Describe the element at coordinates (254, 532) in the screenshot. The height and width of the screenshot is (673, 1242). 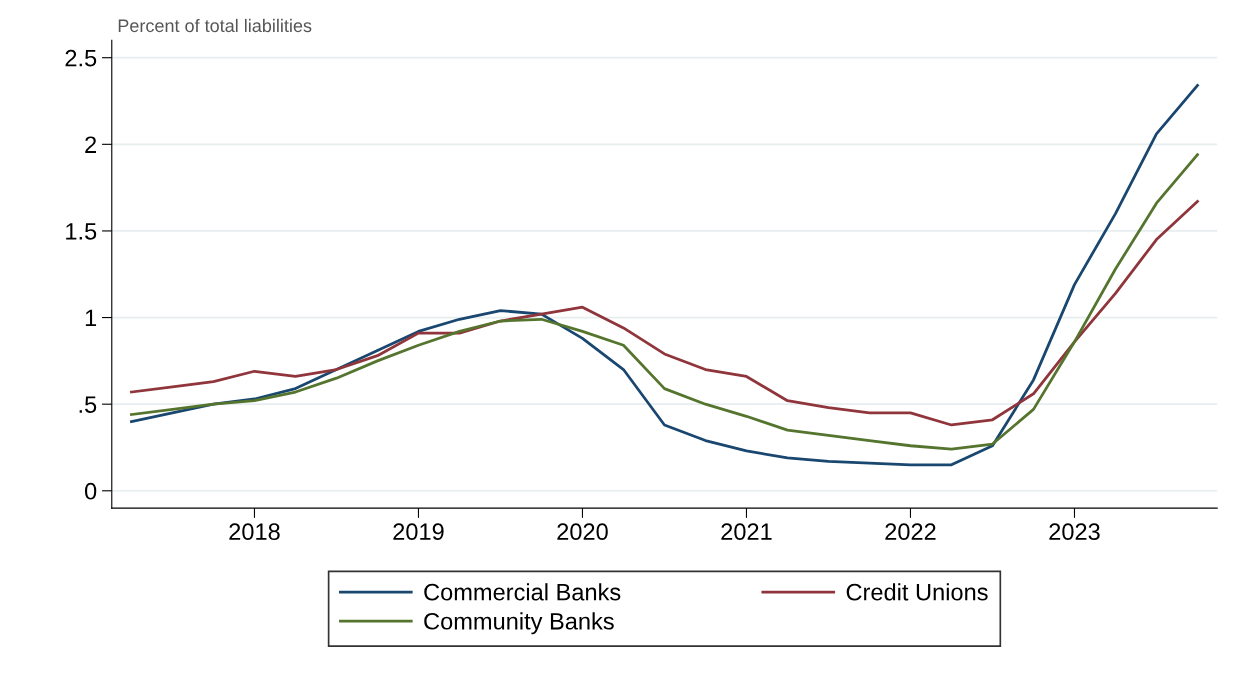
I see `x-tick-label: 2018` at that location.